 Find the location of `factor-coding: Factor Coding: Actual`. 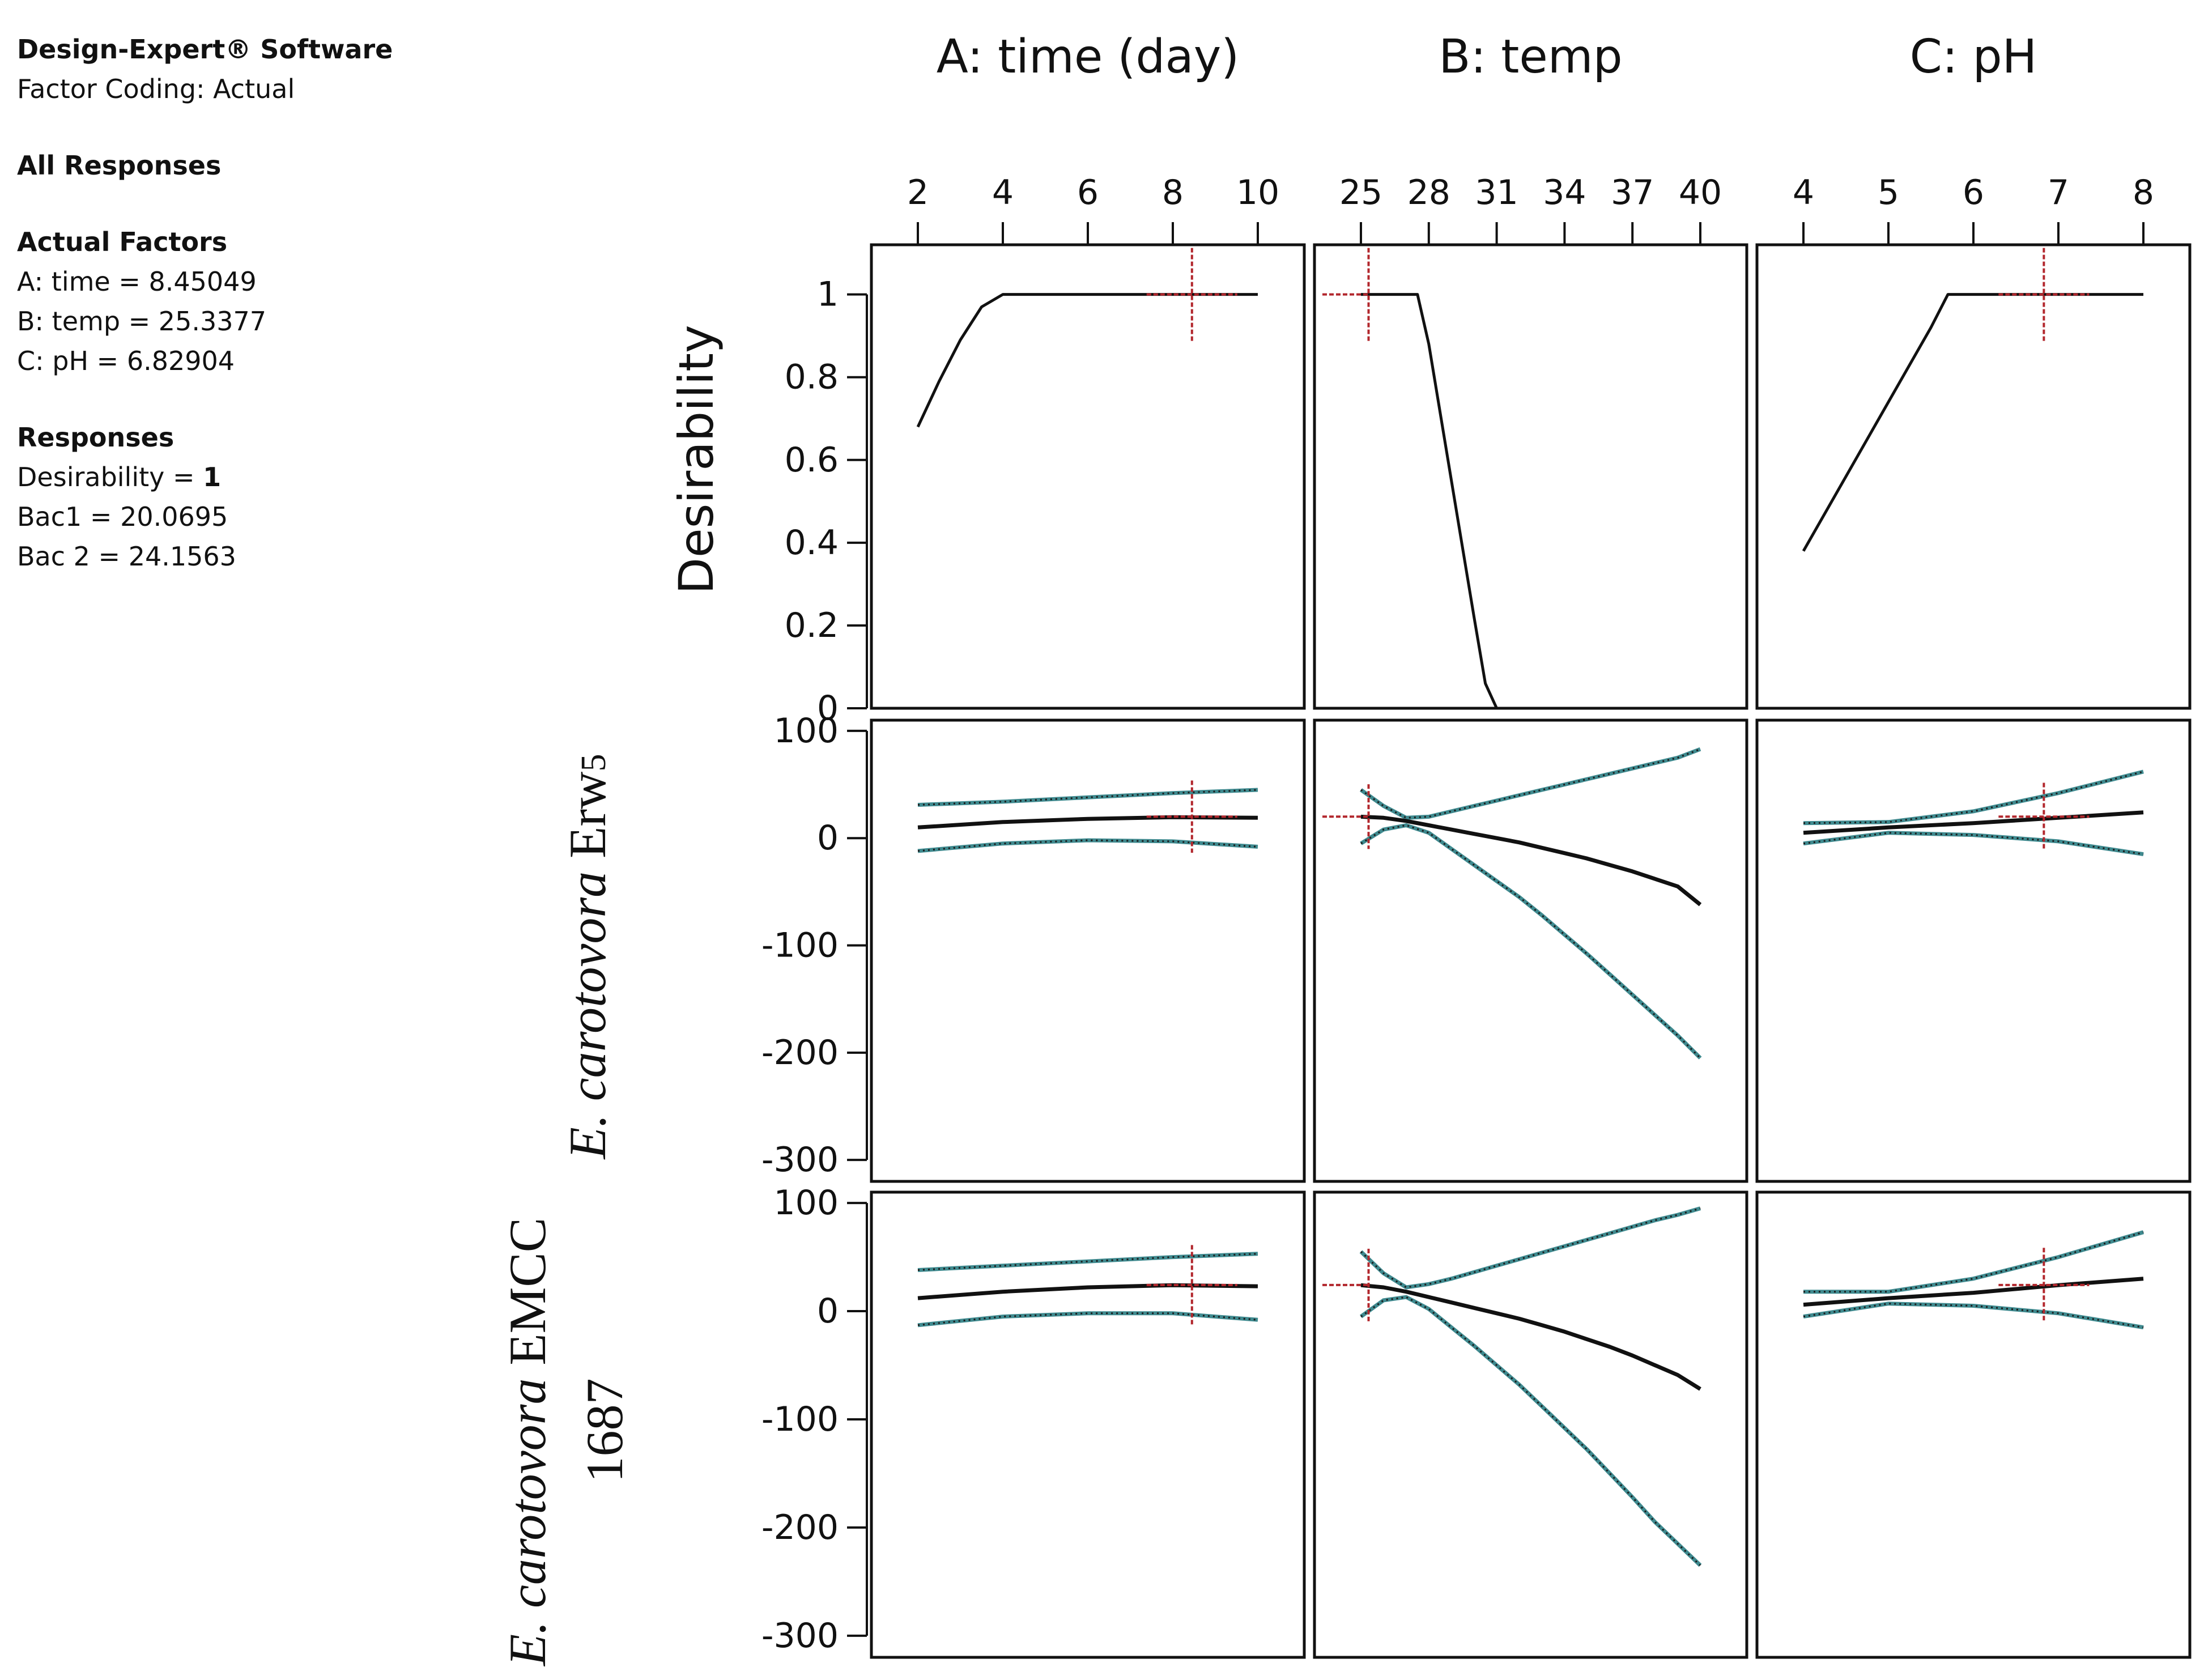

factor-coding: Factor Coding: Actual is located at coordinates (156, 89).